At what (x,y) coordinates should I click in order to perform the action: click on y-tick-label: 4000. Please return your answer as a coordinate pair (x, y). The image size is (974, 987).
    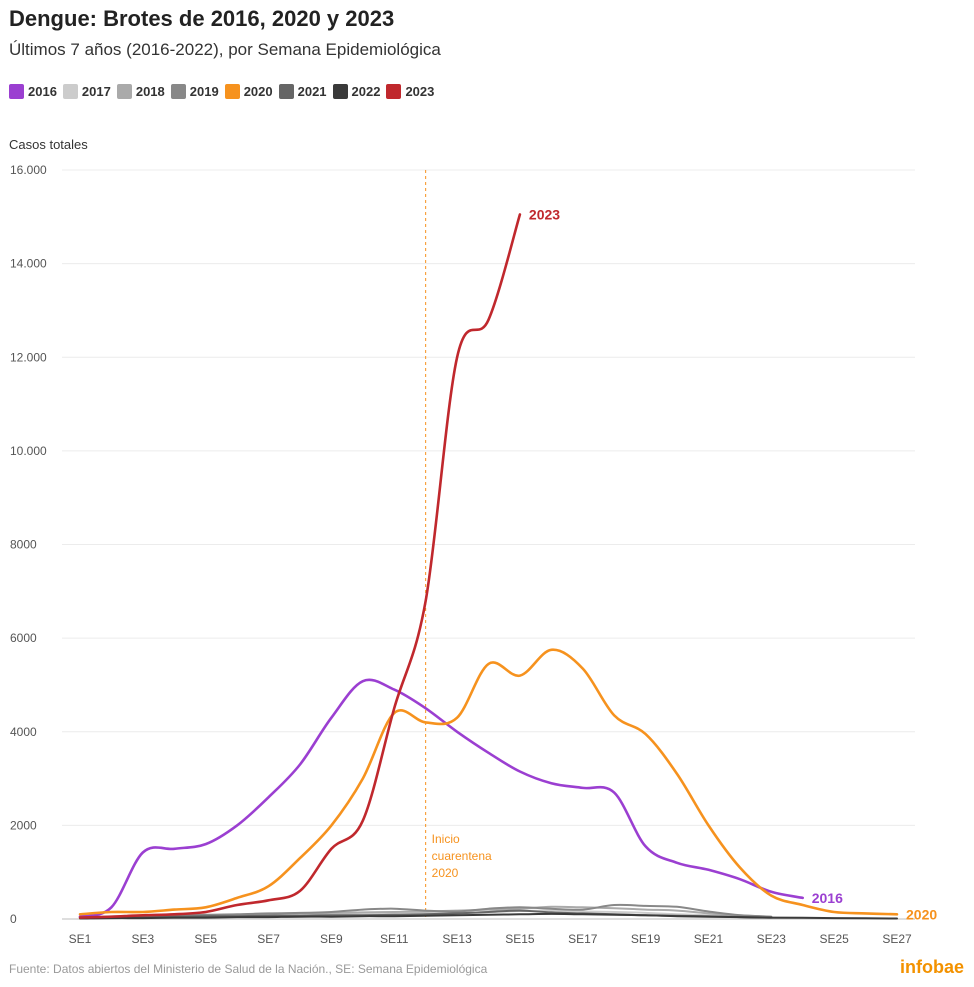
    Looking at the image, I should click on (23, 732).